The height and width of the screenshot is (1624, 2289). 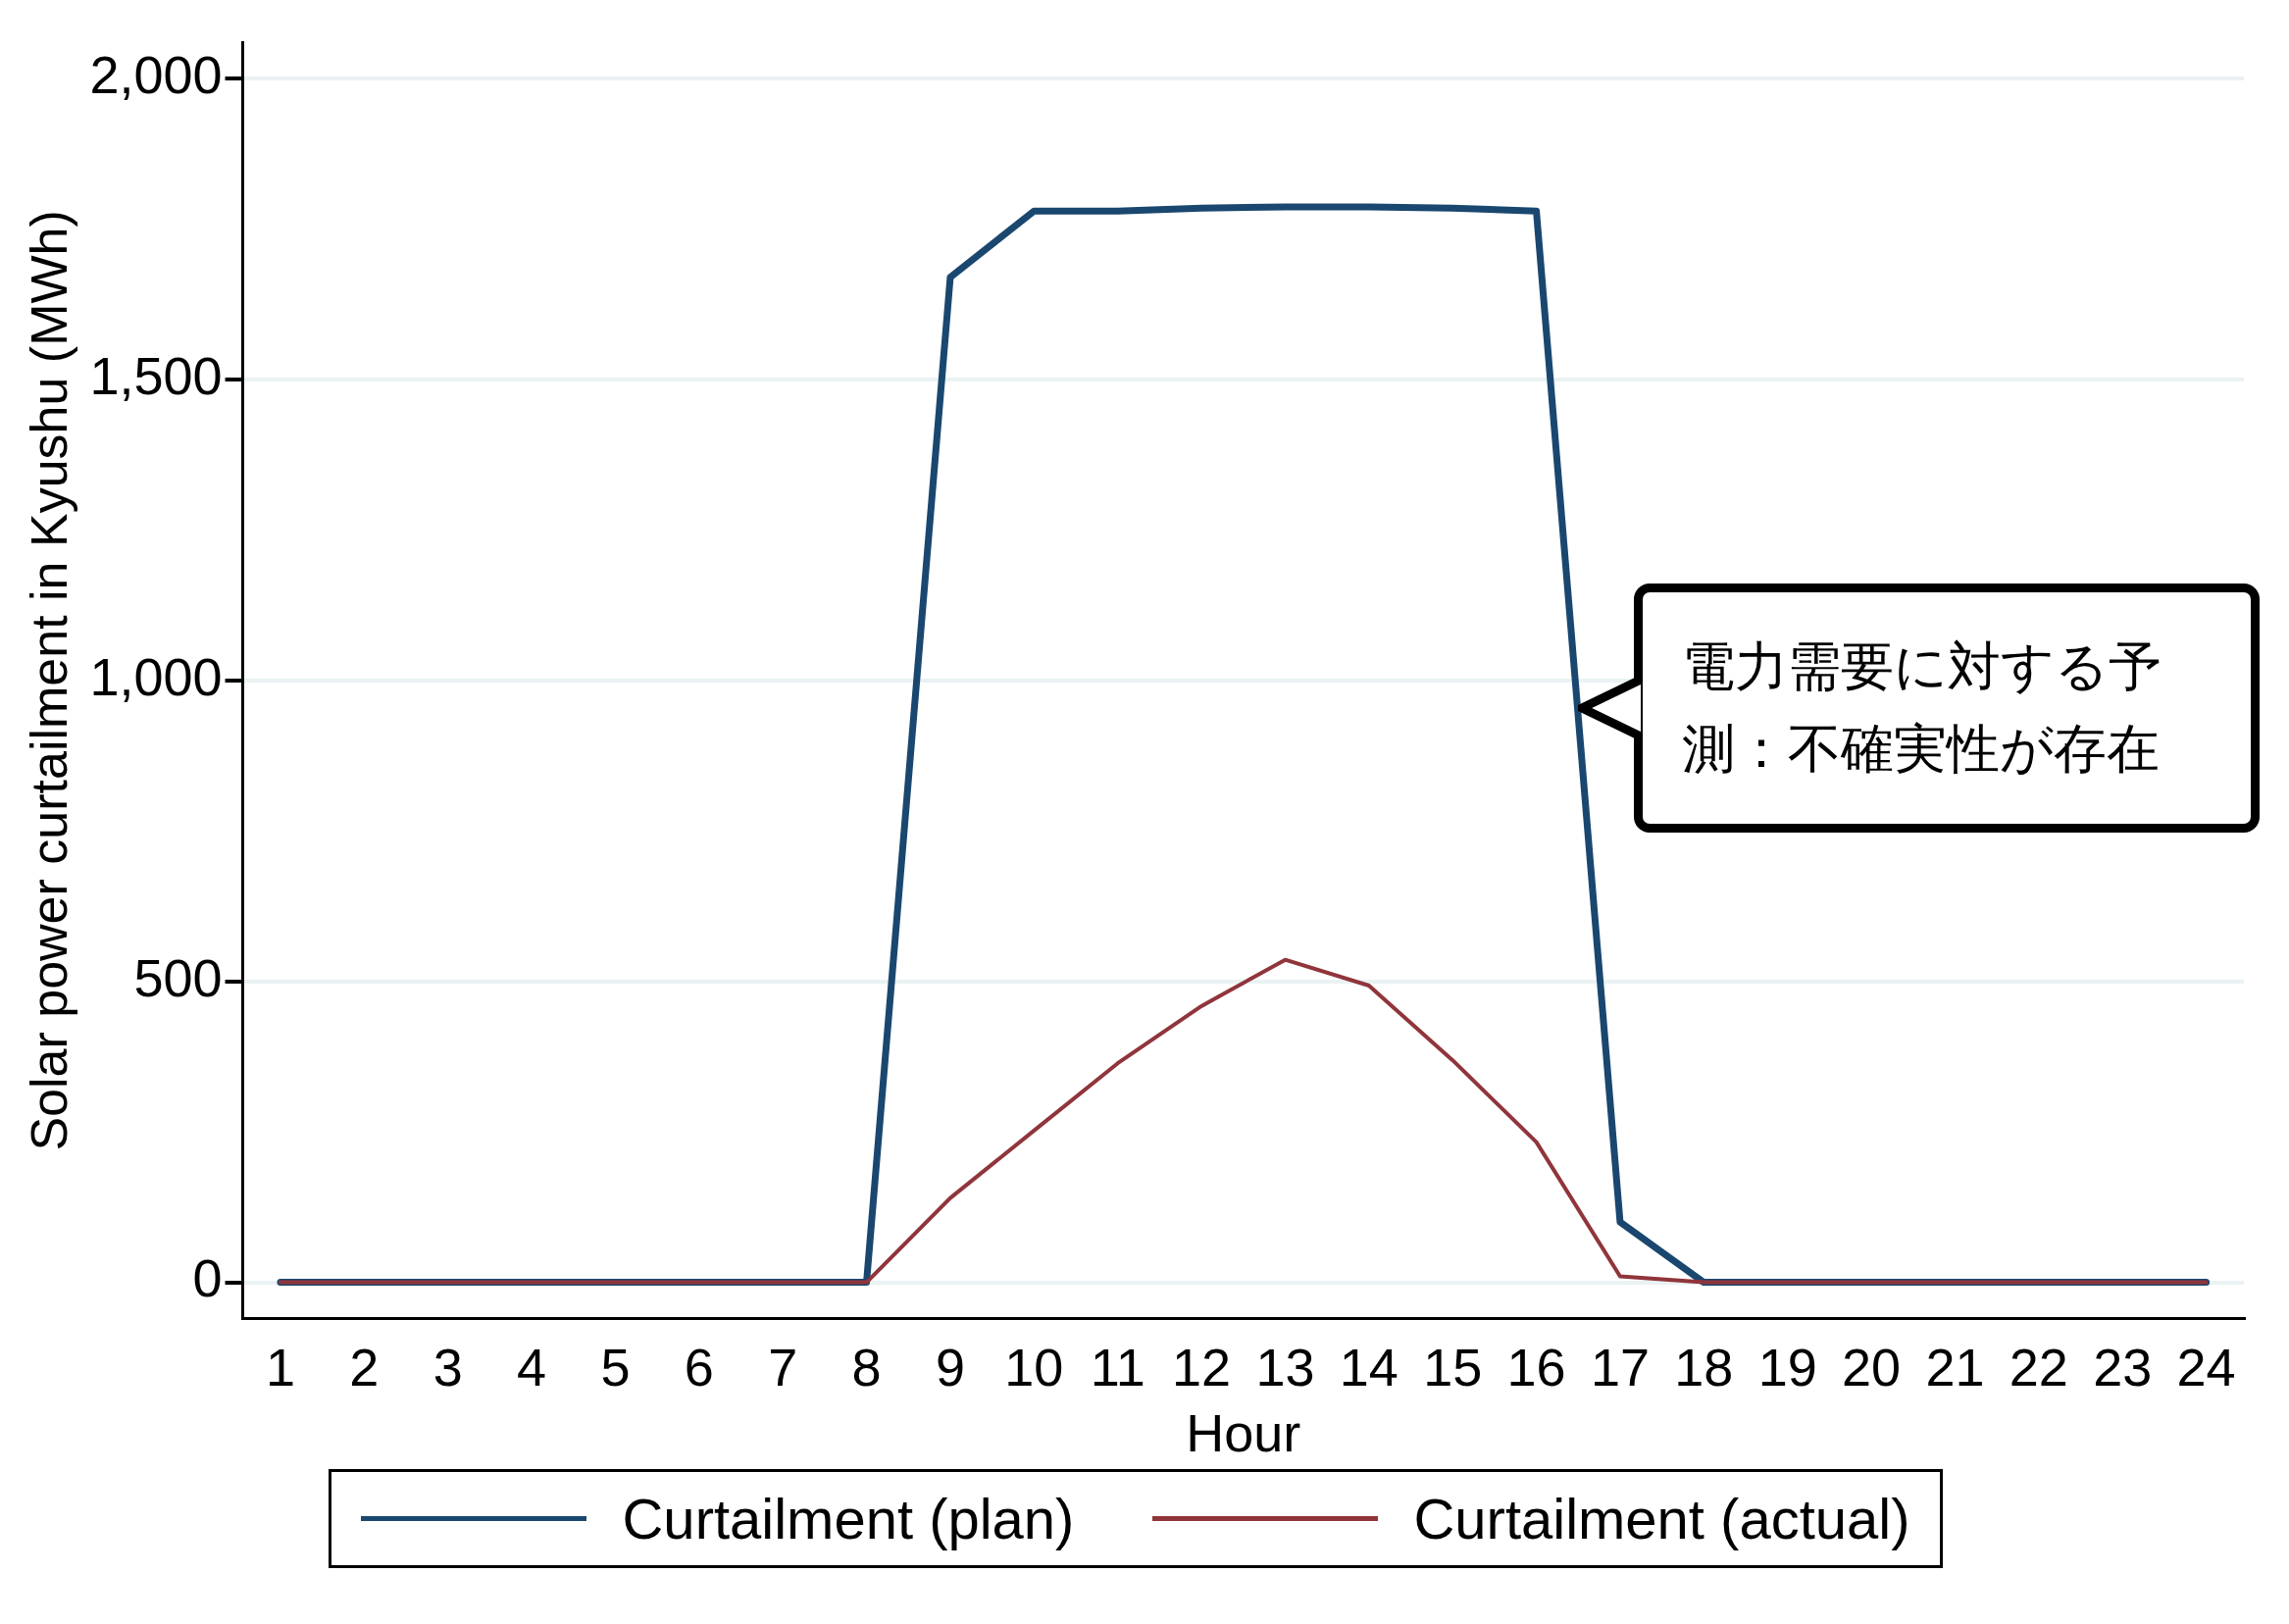 What do you see at coordinates (2206, 1366) in the screenshot?
I see `x-tick-label: 24` at bounding box center [2206, 1366].